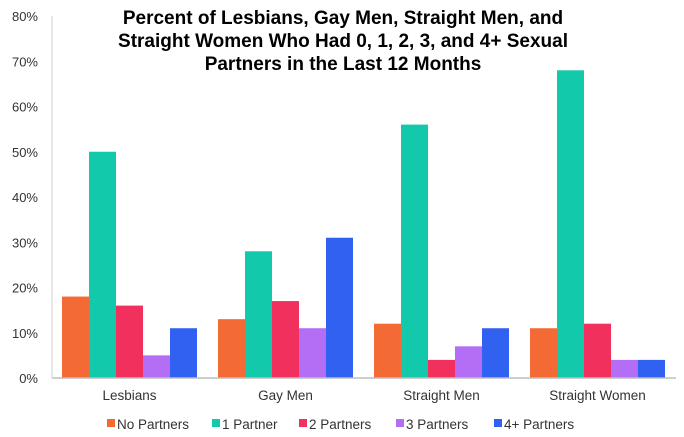  Describe the element at coordinates (153, 424) in the screenshot. I see `legend-label: No Partners` at that location.